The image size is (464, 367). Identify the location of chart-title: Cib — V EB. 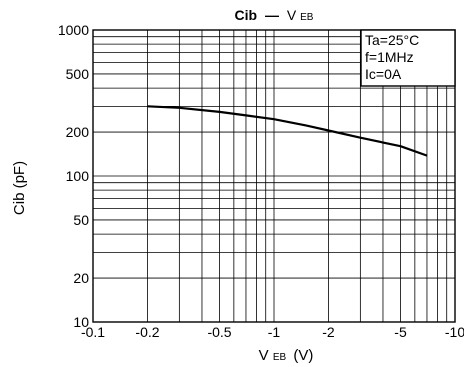
(274, 15).